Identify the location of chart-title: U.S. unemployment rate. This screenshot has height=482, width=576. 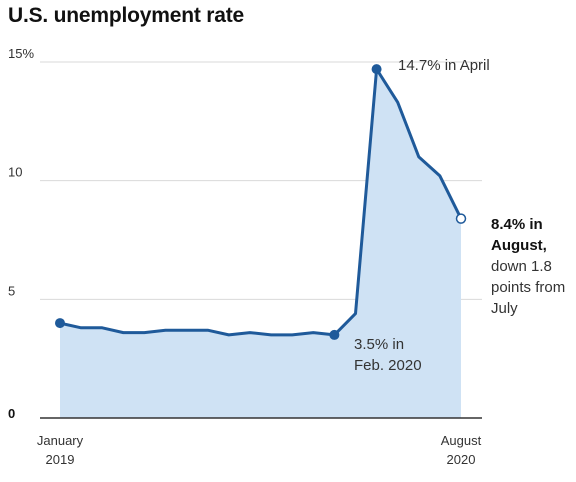
(126, 15).